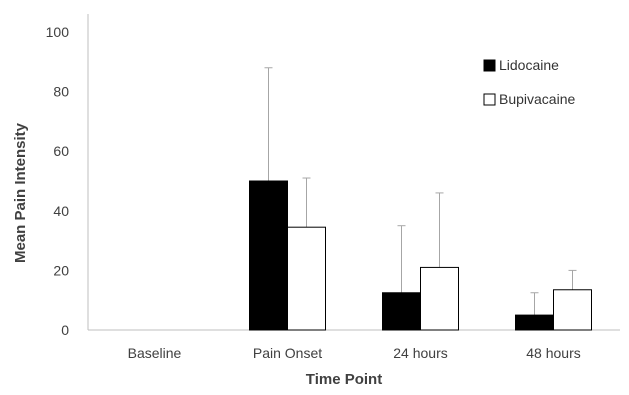 This screenshot has height=395, width=629. I want to click on x-tick-label: Baseline, so click(155, 353).